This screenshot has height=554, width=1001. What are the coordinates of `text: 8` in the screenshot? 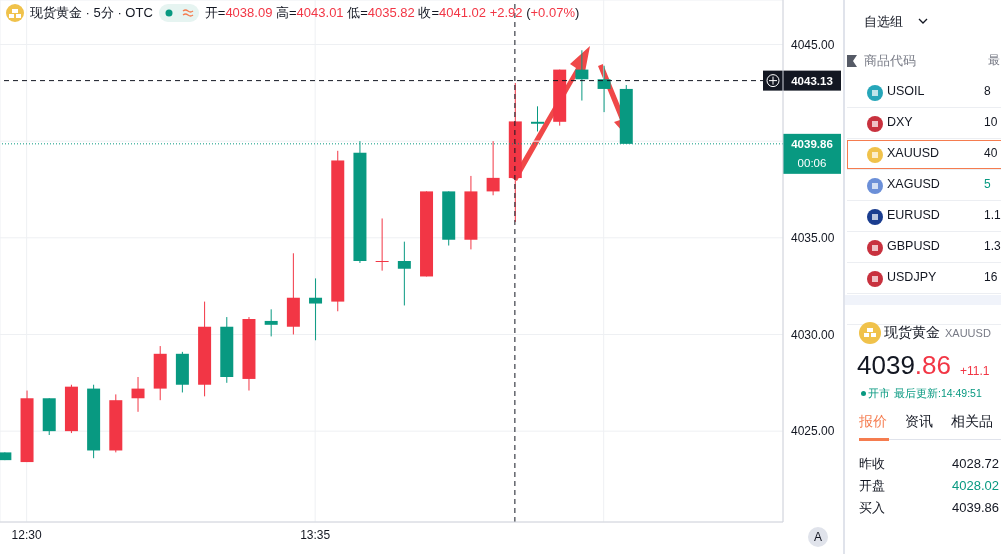 It's located at (987, 91).